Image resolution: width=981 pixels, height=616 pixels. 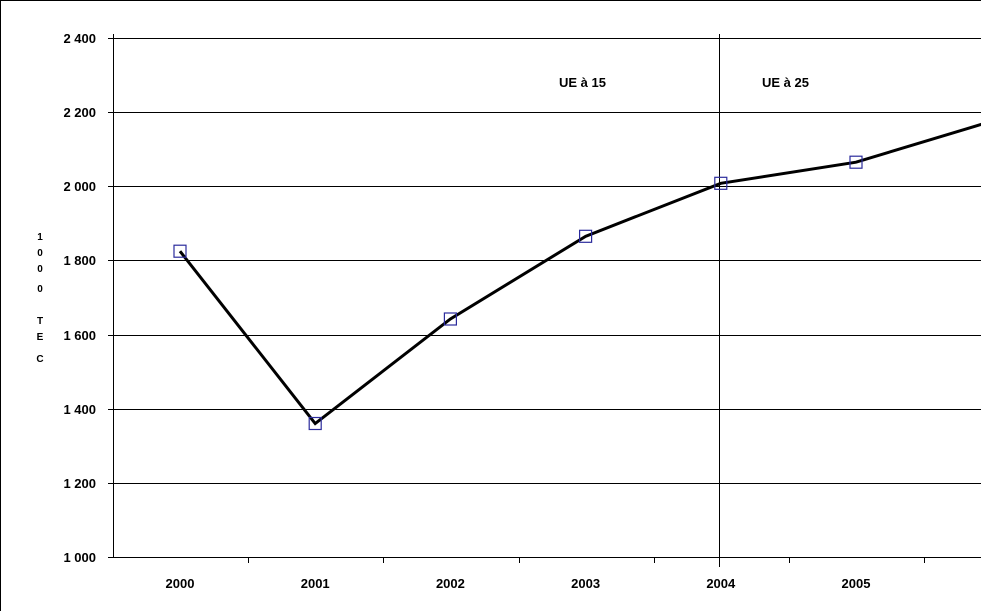 What do you see at coordinates (79, 112) in the screenshot?
I see `y-tick-label: 2 200` at bounding box center [79, 112].